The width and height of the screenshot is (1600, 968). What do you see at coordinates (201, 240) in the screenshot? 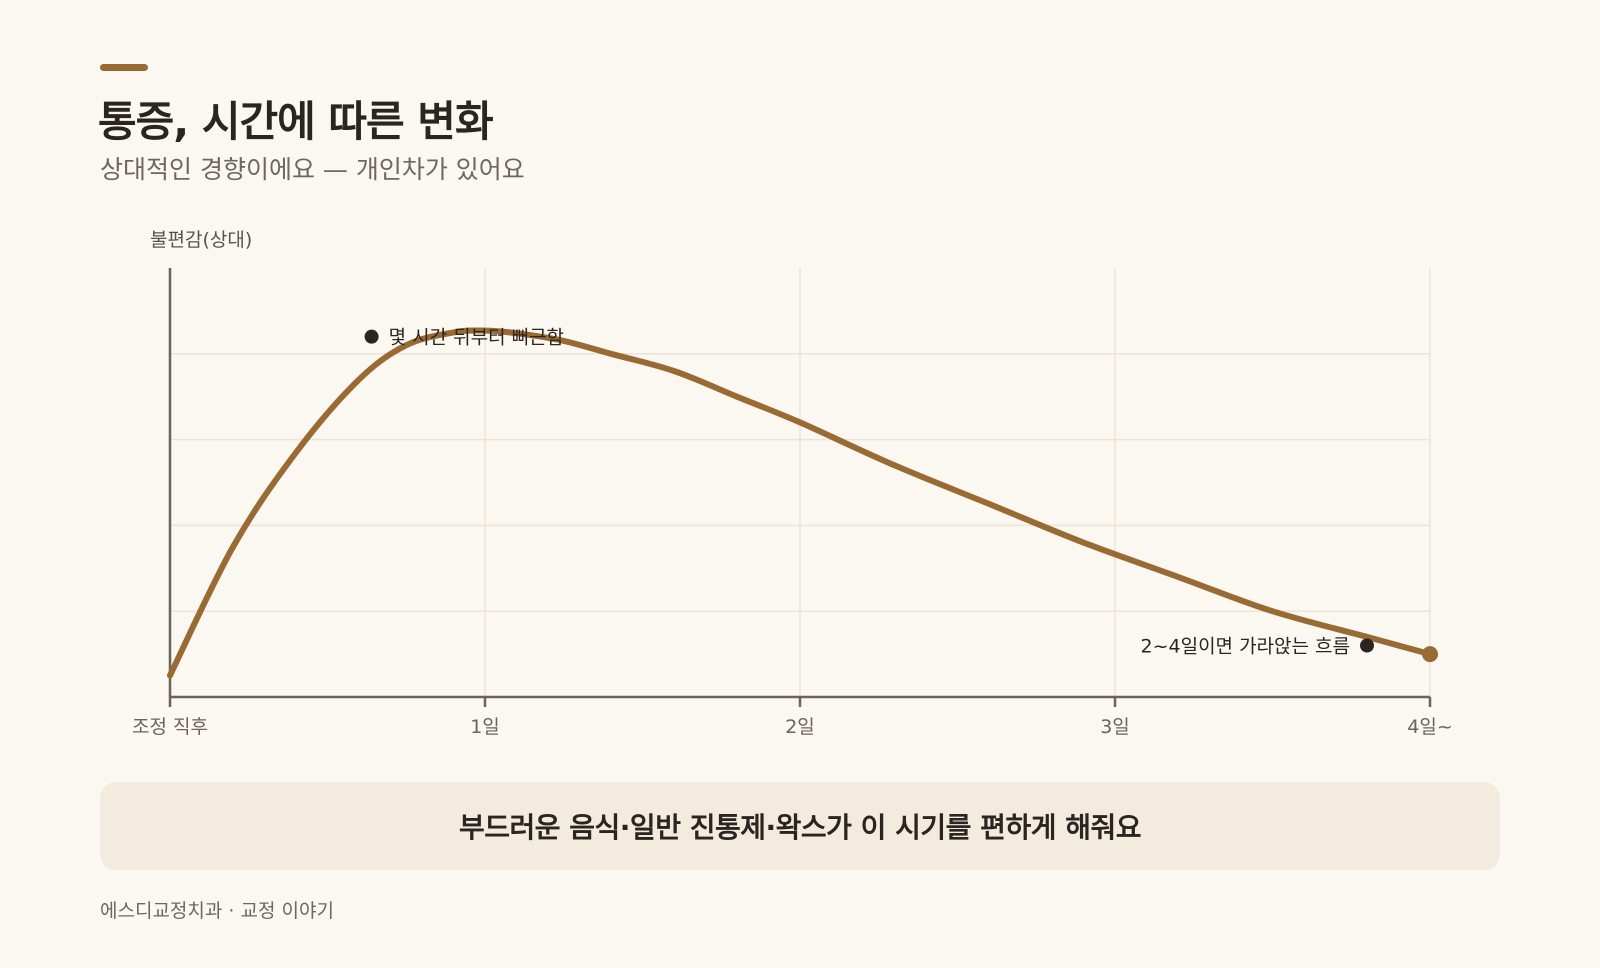
I see `y-axis-label: 불편감(상대)` at bounding box center [201, 240].